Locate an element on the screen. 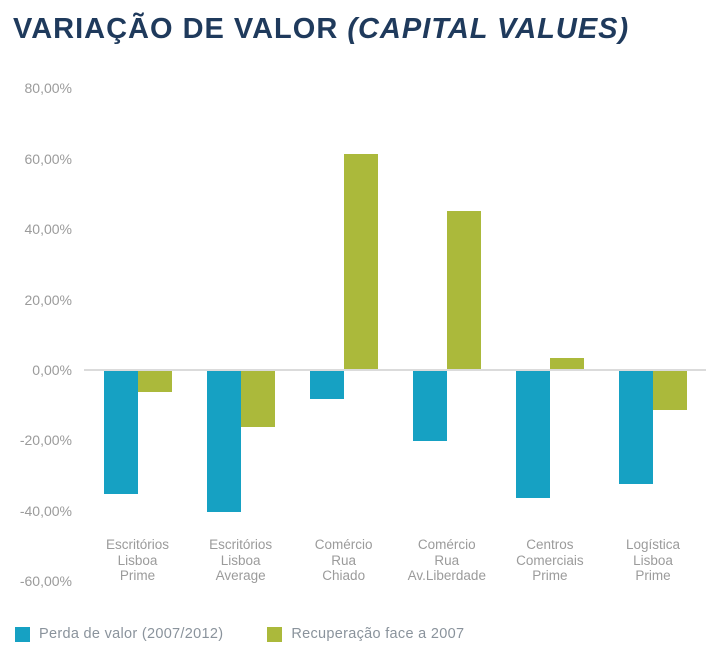  legend-label-perda: Perda de valor (2007/2012) is located at coordinates (131, 634).